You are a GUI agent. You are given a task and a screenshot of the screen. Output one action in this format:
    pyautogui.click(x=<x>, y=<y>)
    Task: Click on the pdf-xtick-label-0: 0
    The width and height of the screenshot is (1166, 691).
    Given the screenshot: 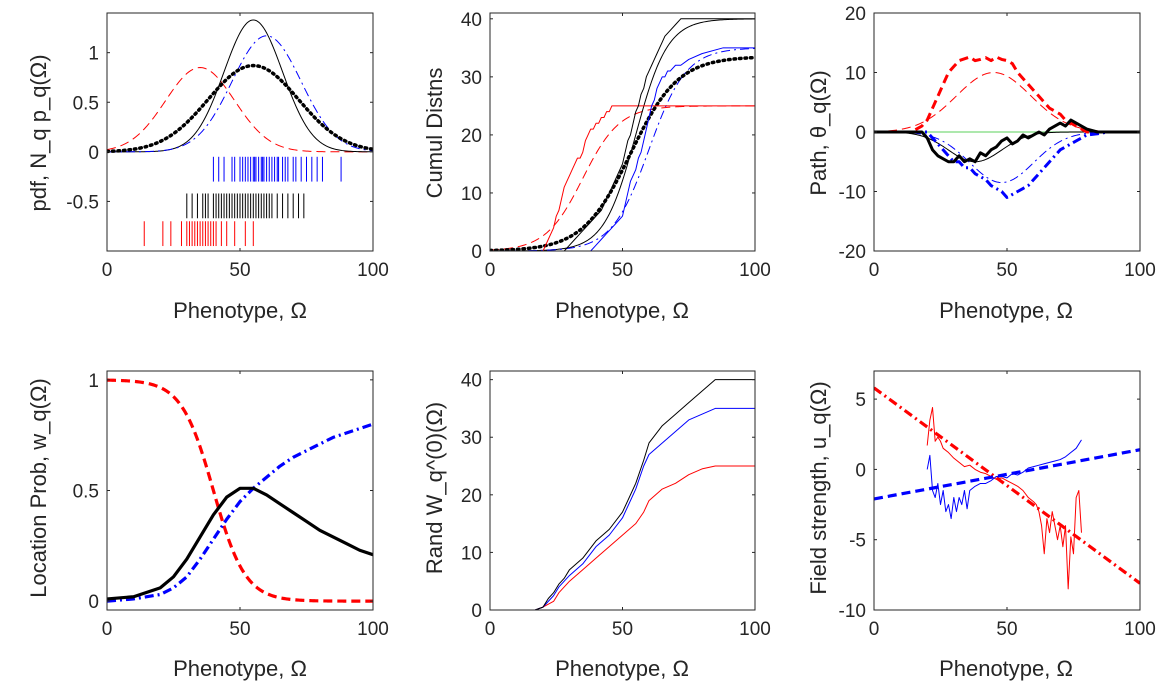 What is the action you would take?
    pyautogui.click(x=107, y=270)
    